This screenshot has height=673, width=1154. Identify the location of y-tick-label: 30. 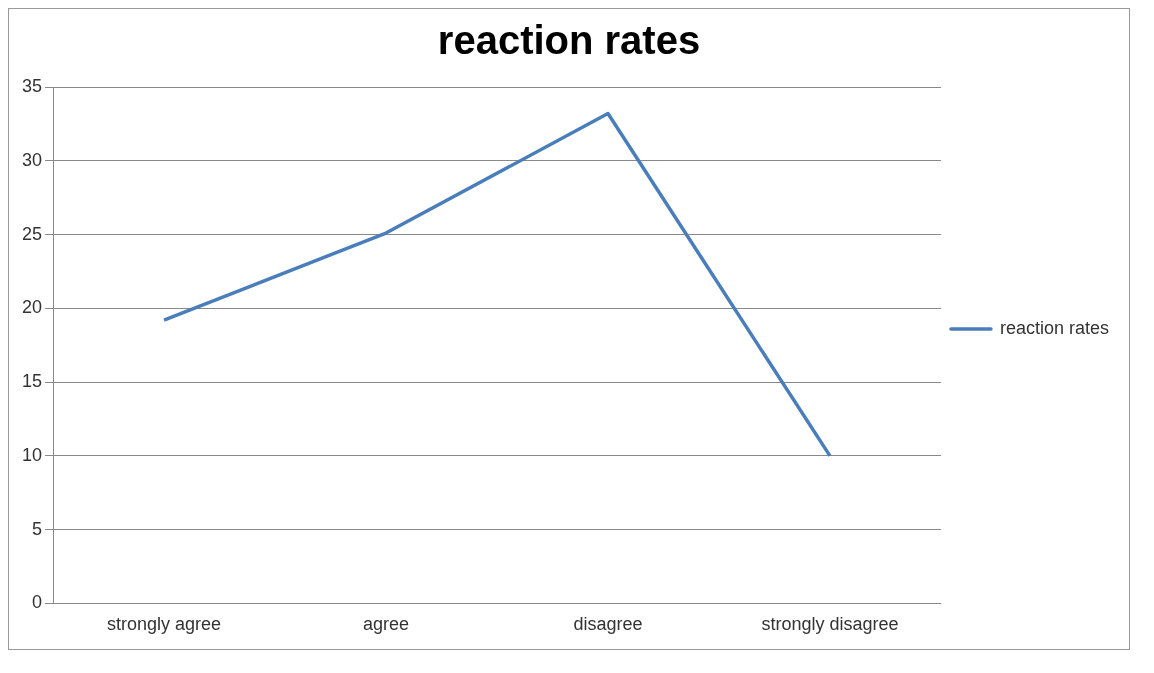
(32, 159).